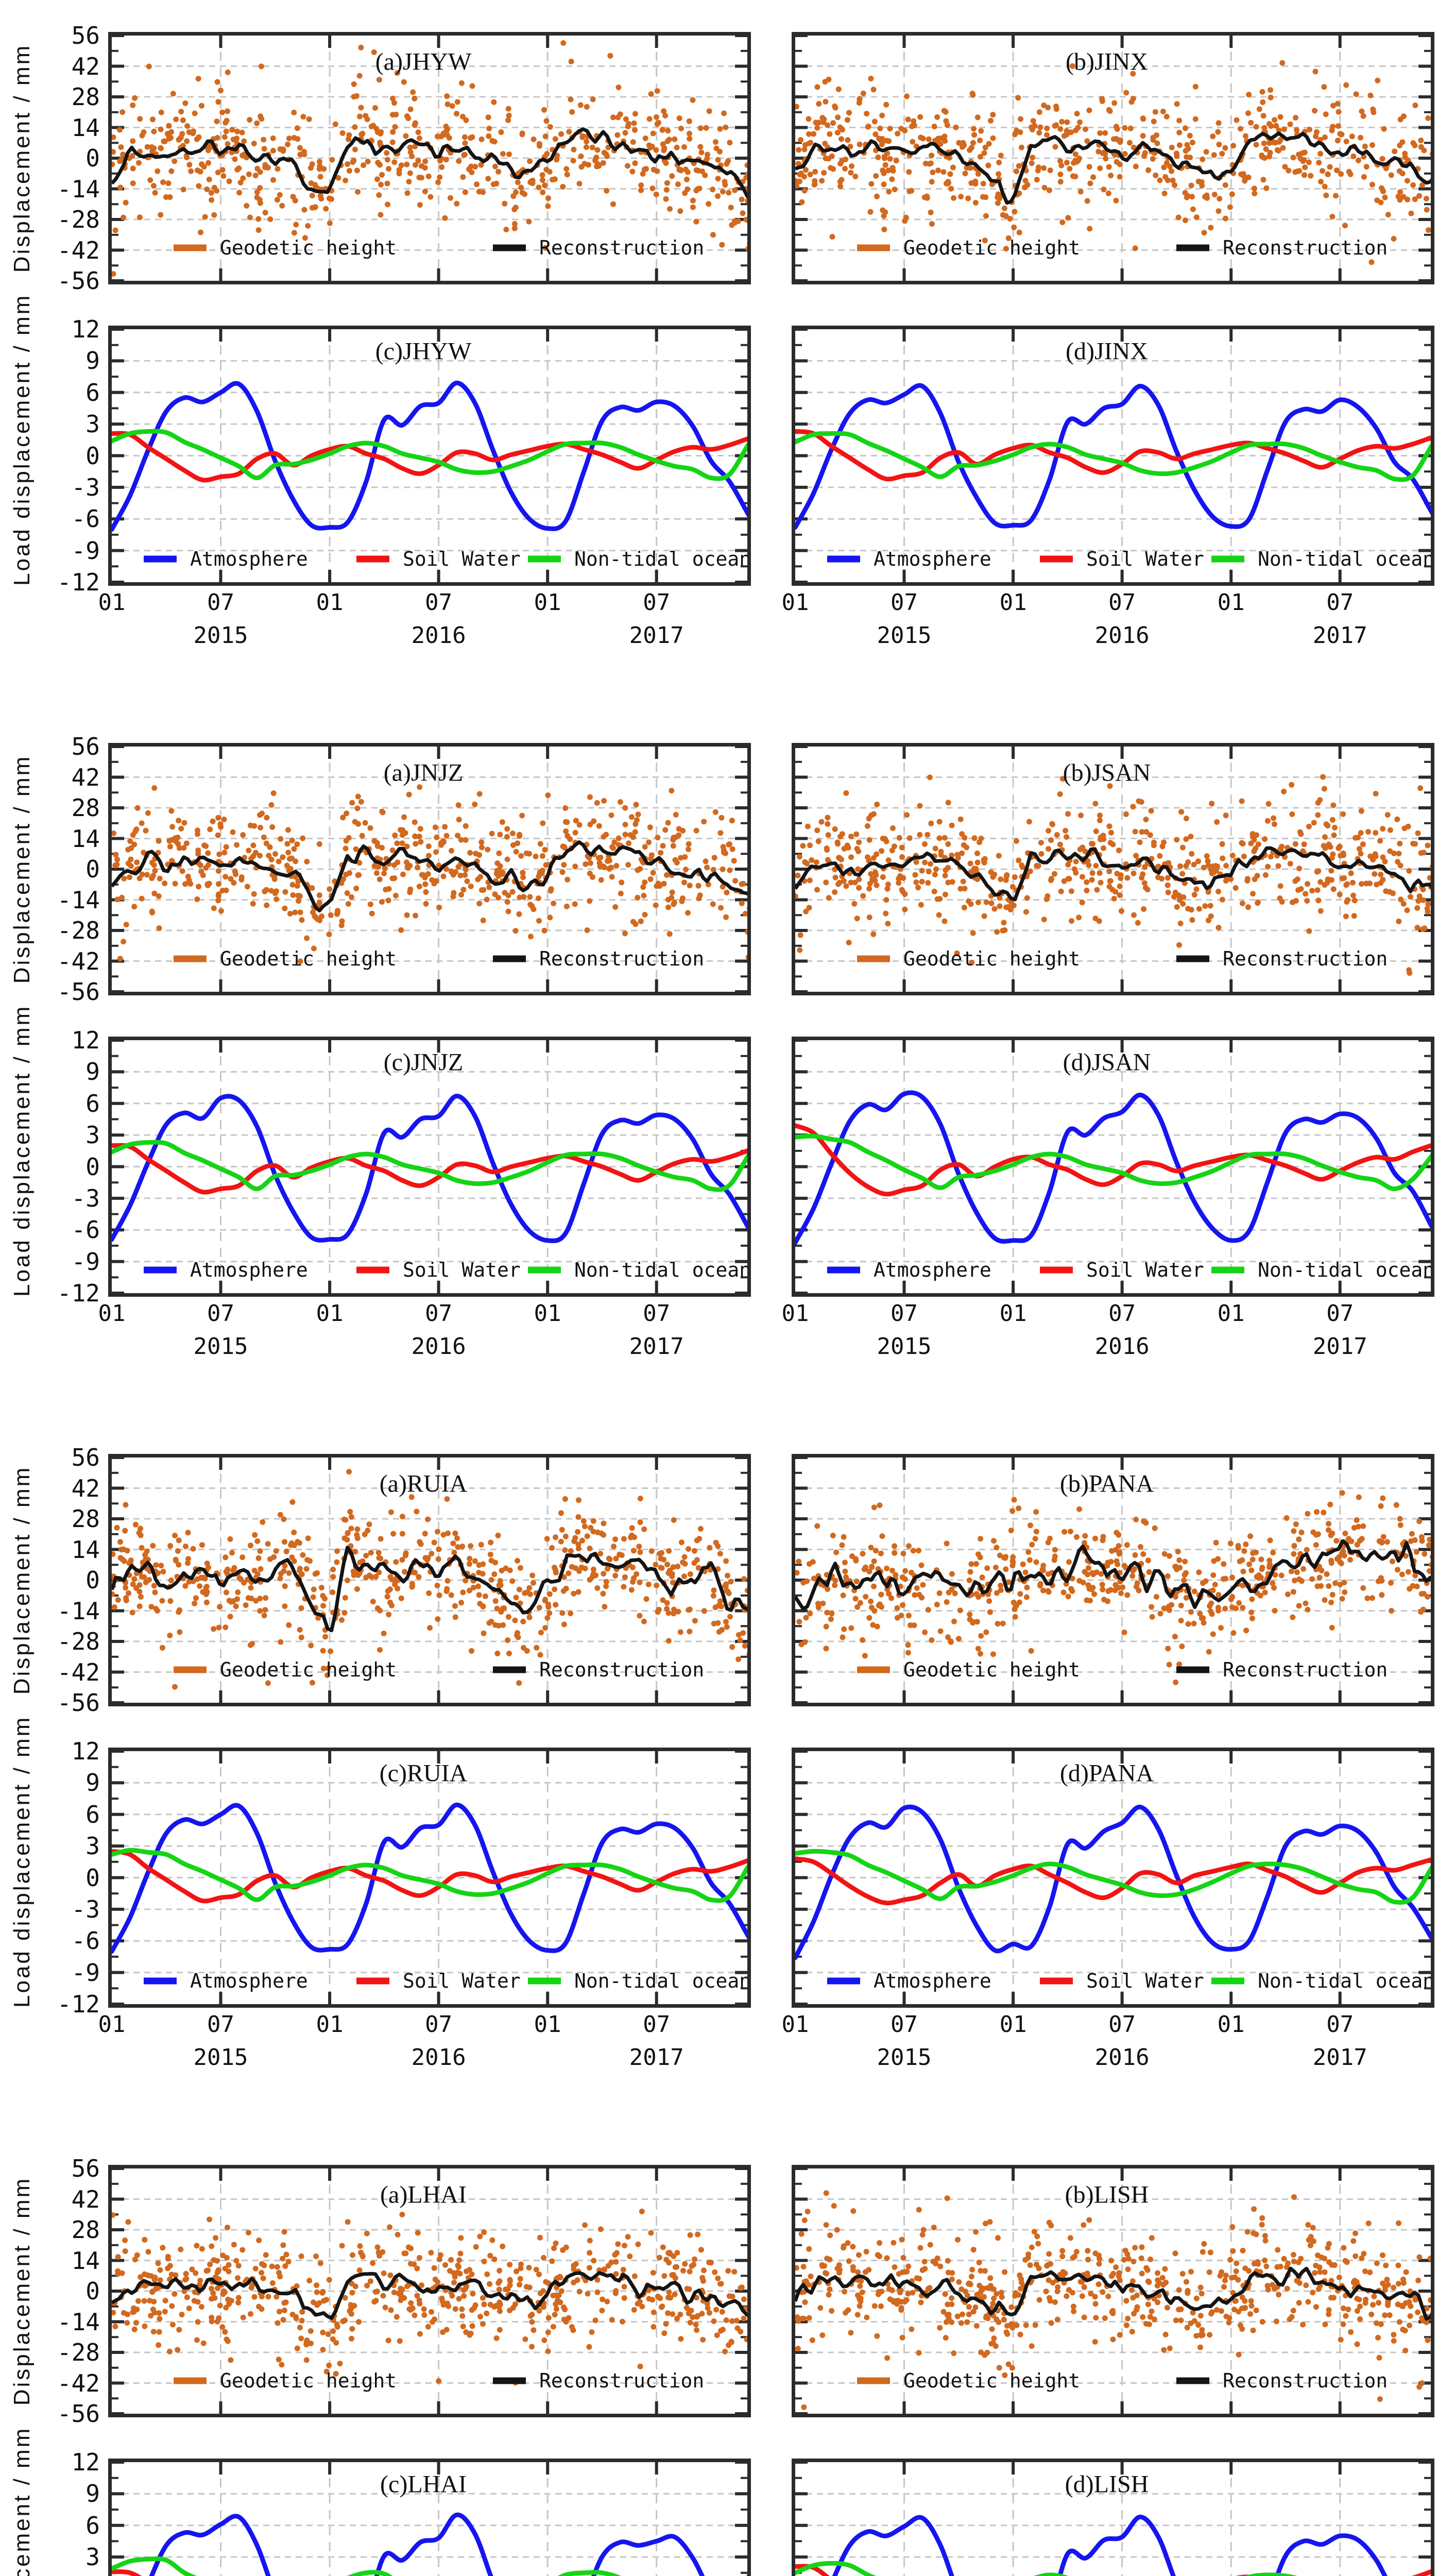 This screenshot has width=1455, height=2576. What do you see at coordinates (92, 2291) in the screenshot?
I see `y-tick-label: 0` at bounding box center [92, 2291].